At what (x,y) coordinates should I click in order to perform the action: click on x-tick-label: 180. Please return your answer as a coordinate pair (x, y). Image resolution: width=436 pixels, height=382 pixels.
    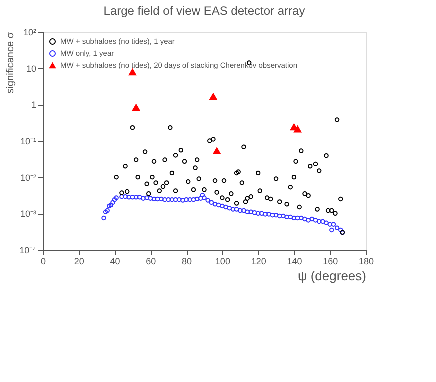
    Looking at the image, I should click on (366, 261).